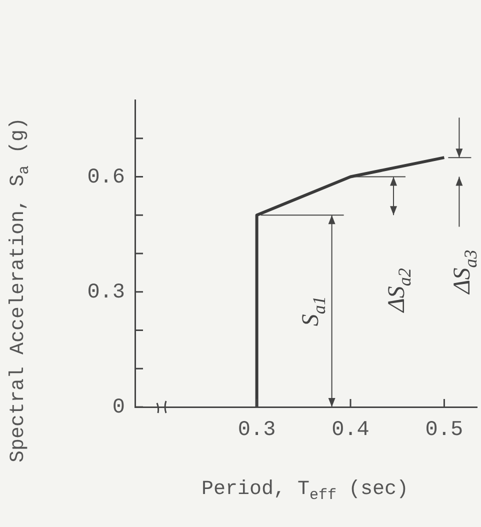 The height and width of the screenshot is (527, 481). Describe the element at coordinates (444, 430) in the screenshot. I see `x-tick-label: 0.5` at that location.